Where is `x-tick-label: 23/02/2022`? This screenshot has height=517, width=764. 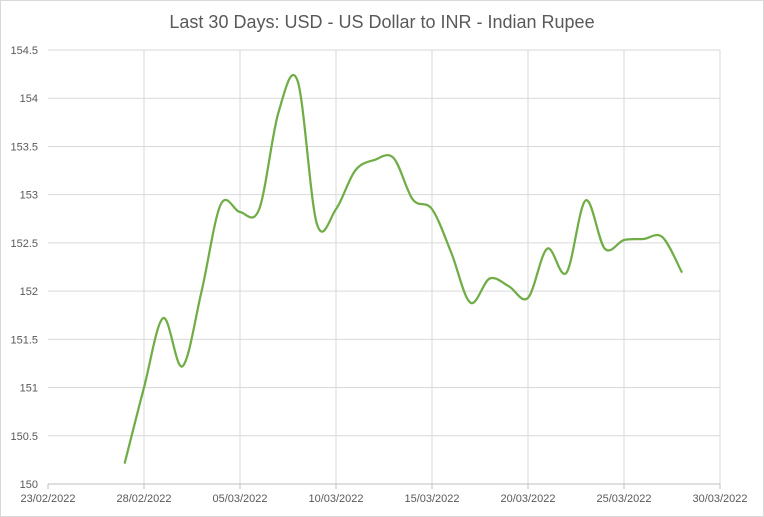
x-tick-label: 23/02/2022 is located at coordinates (47, 499).